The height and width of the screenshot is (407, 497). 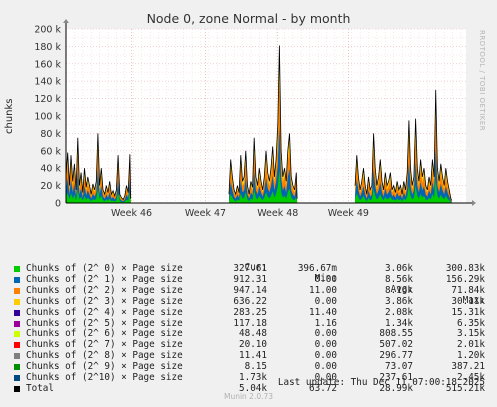 I want to click on legend-row: Total 5.04k 63.72 28.99k 515.21k, so click(x=248, y=388).